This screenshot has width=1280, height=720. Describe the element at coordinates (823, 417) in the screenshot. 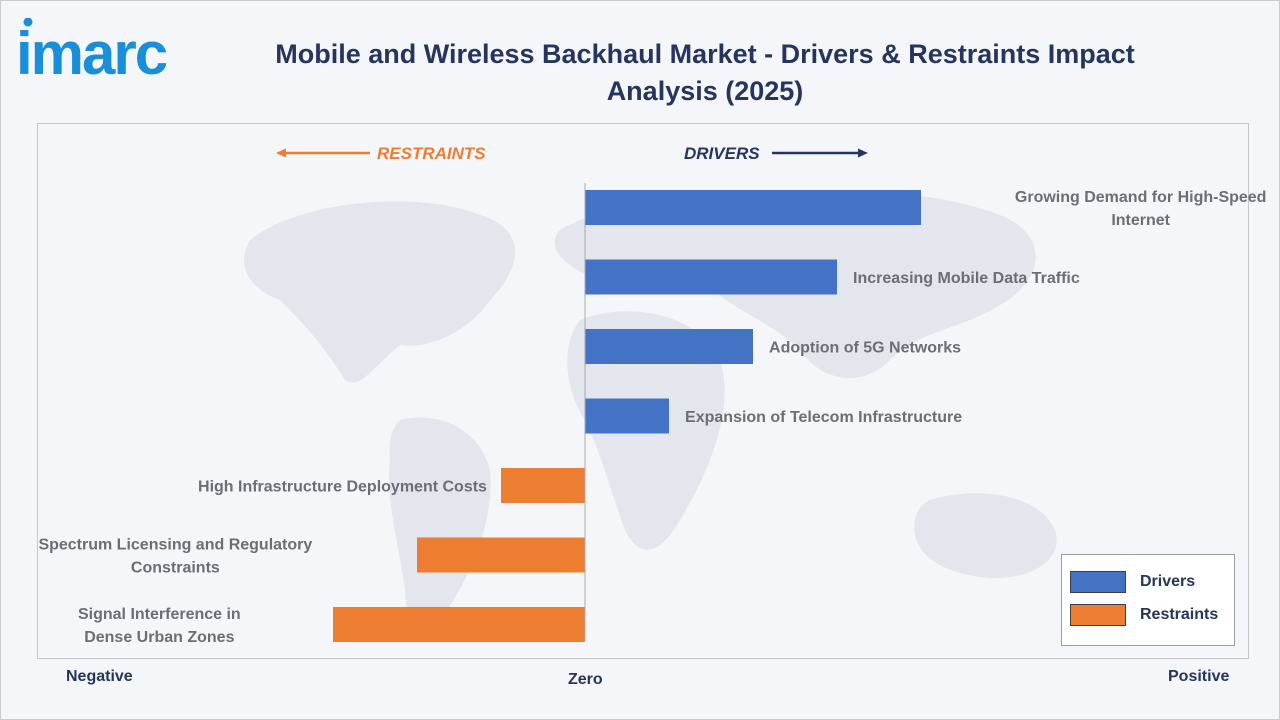

I see `driver-label-4: Expansion of Telecom Infrastructure` at that location.